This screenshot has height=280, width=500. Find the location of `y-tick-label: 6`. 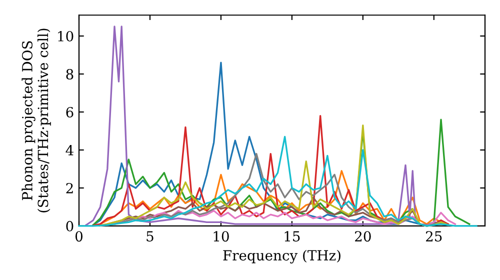

y-tick-label: 6 is located at coordinates (70, 112).